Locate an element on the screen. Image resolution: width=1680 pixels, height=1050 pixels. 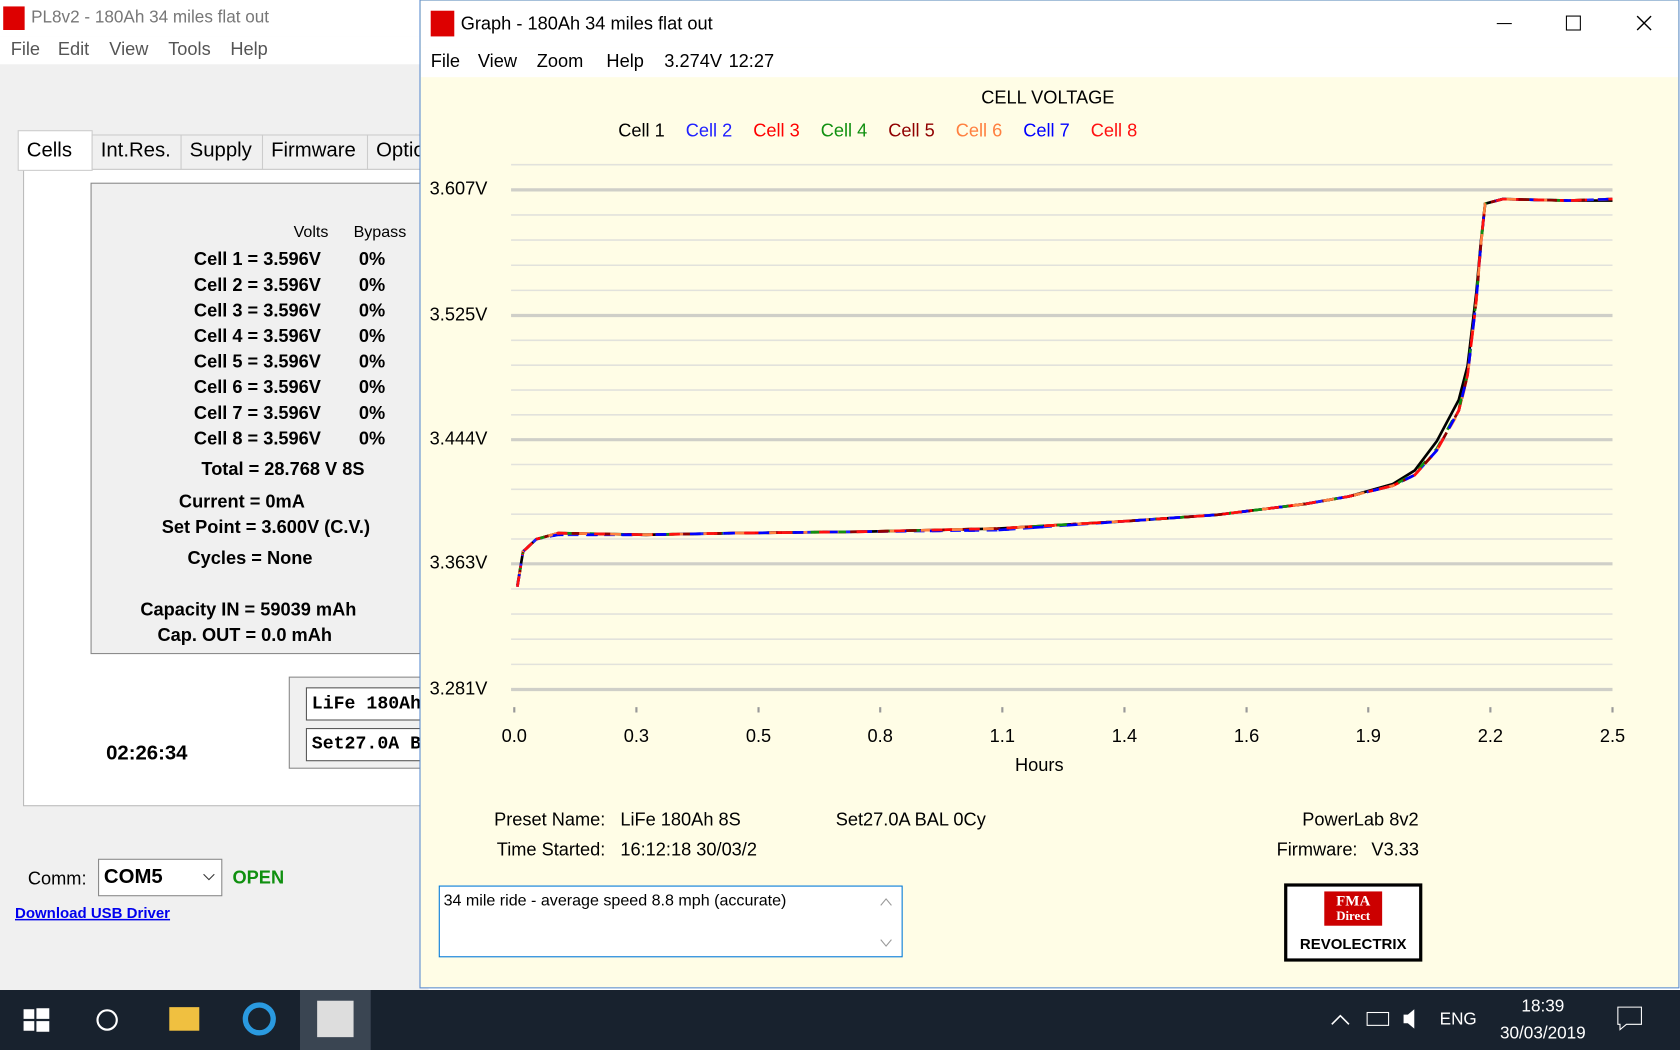
battery-icon is located at coordinates (1378, 1018).